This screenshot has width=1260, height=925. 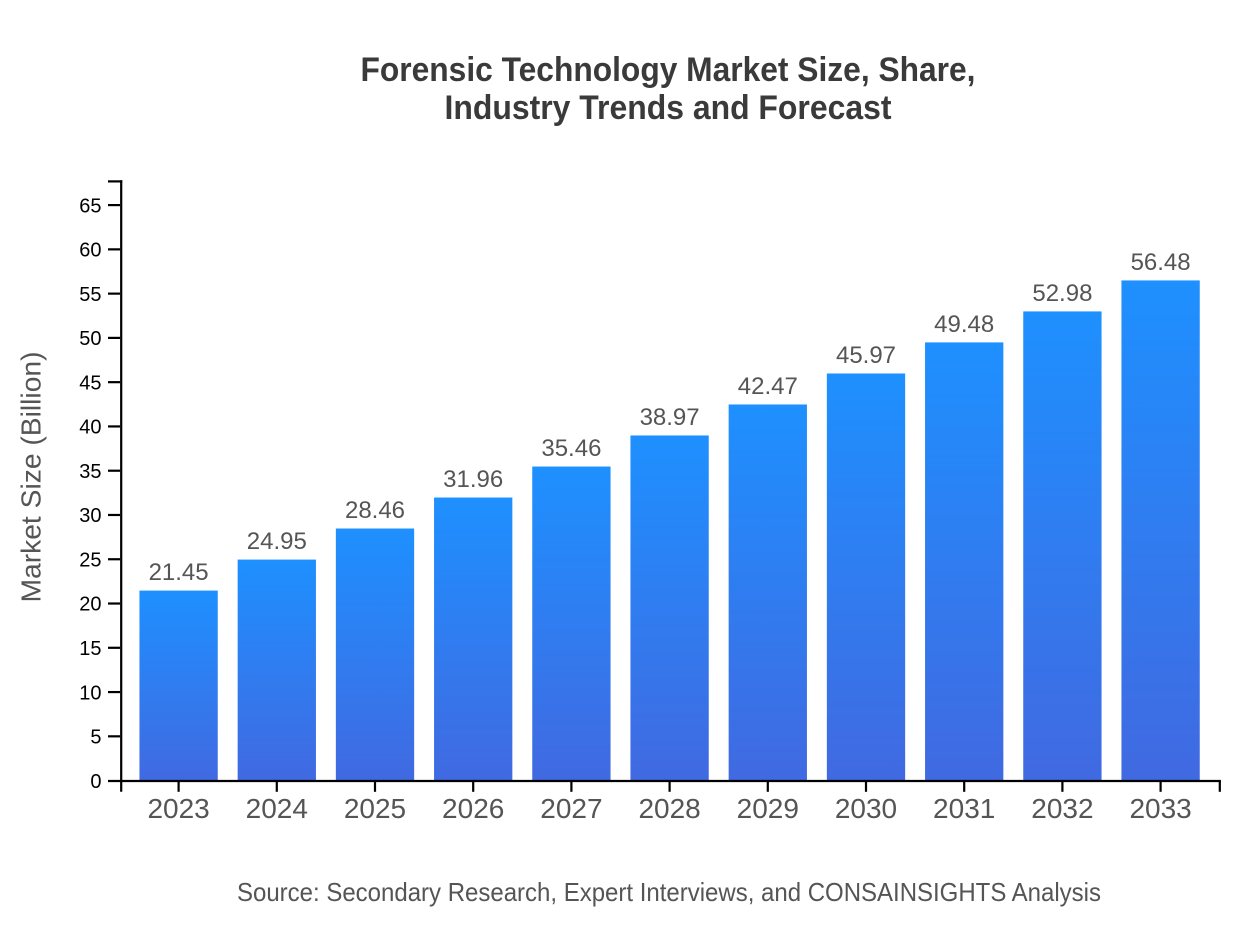 What do you see at coordinates (964, 324) in the screenshot?
I see `svg-text: 49.48` at bounding box center [964, 324].